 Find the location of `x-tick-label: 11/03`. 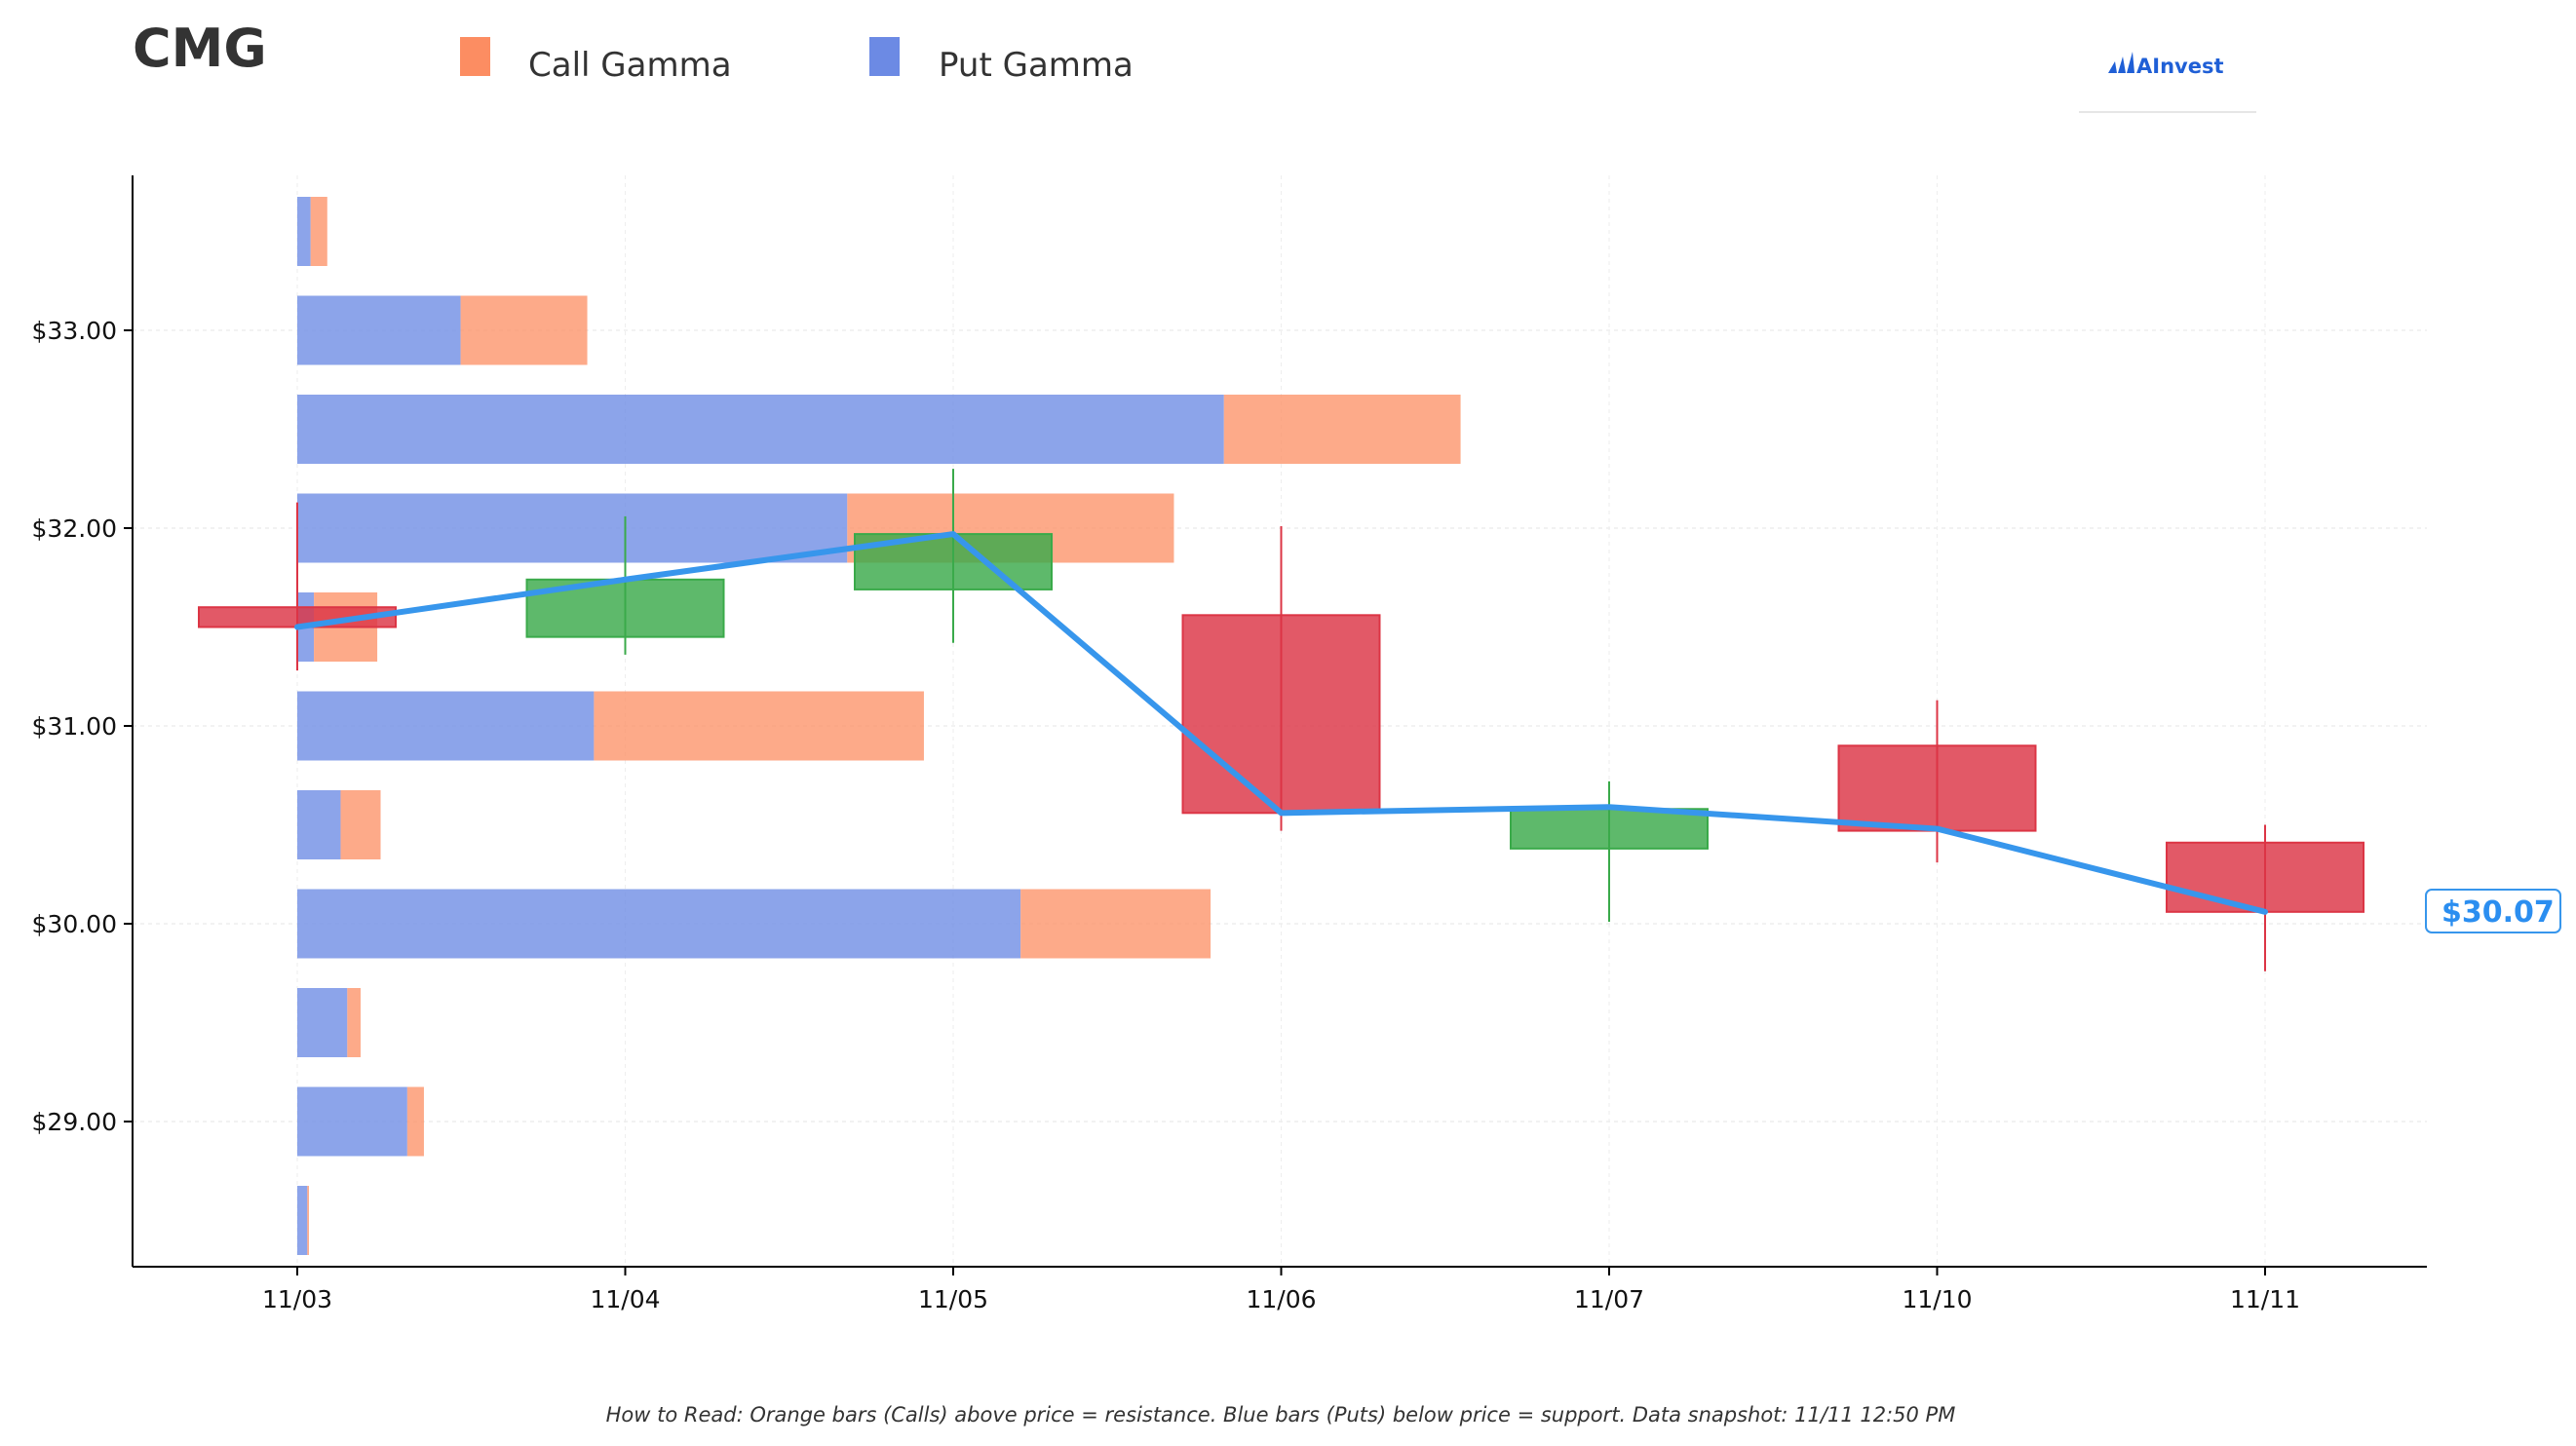

x-tick-label: 11/03 is located at coordinates (297, 1299).